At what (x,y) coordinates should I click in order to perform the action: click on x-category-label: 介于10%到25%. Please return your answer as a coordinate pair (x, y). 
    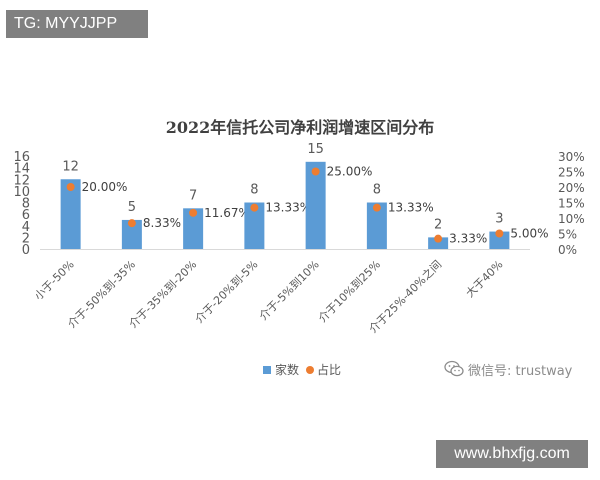
    Looking at the image, I should click on (349, 291).